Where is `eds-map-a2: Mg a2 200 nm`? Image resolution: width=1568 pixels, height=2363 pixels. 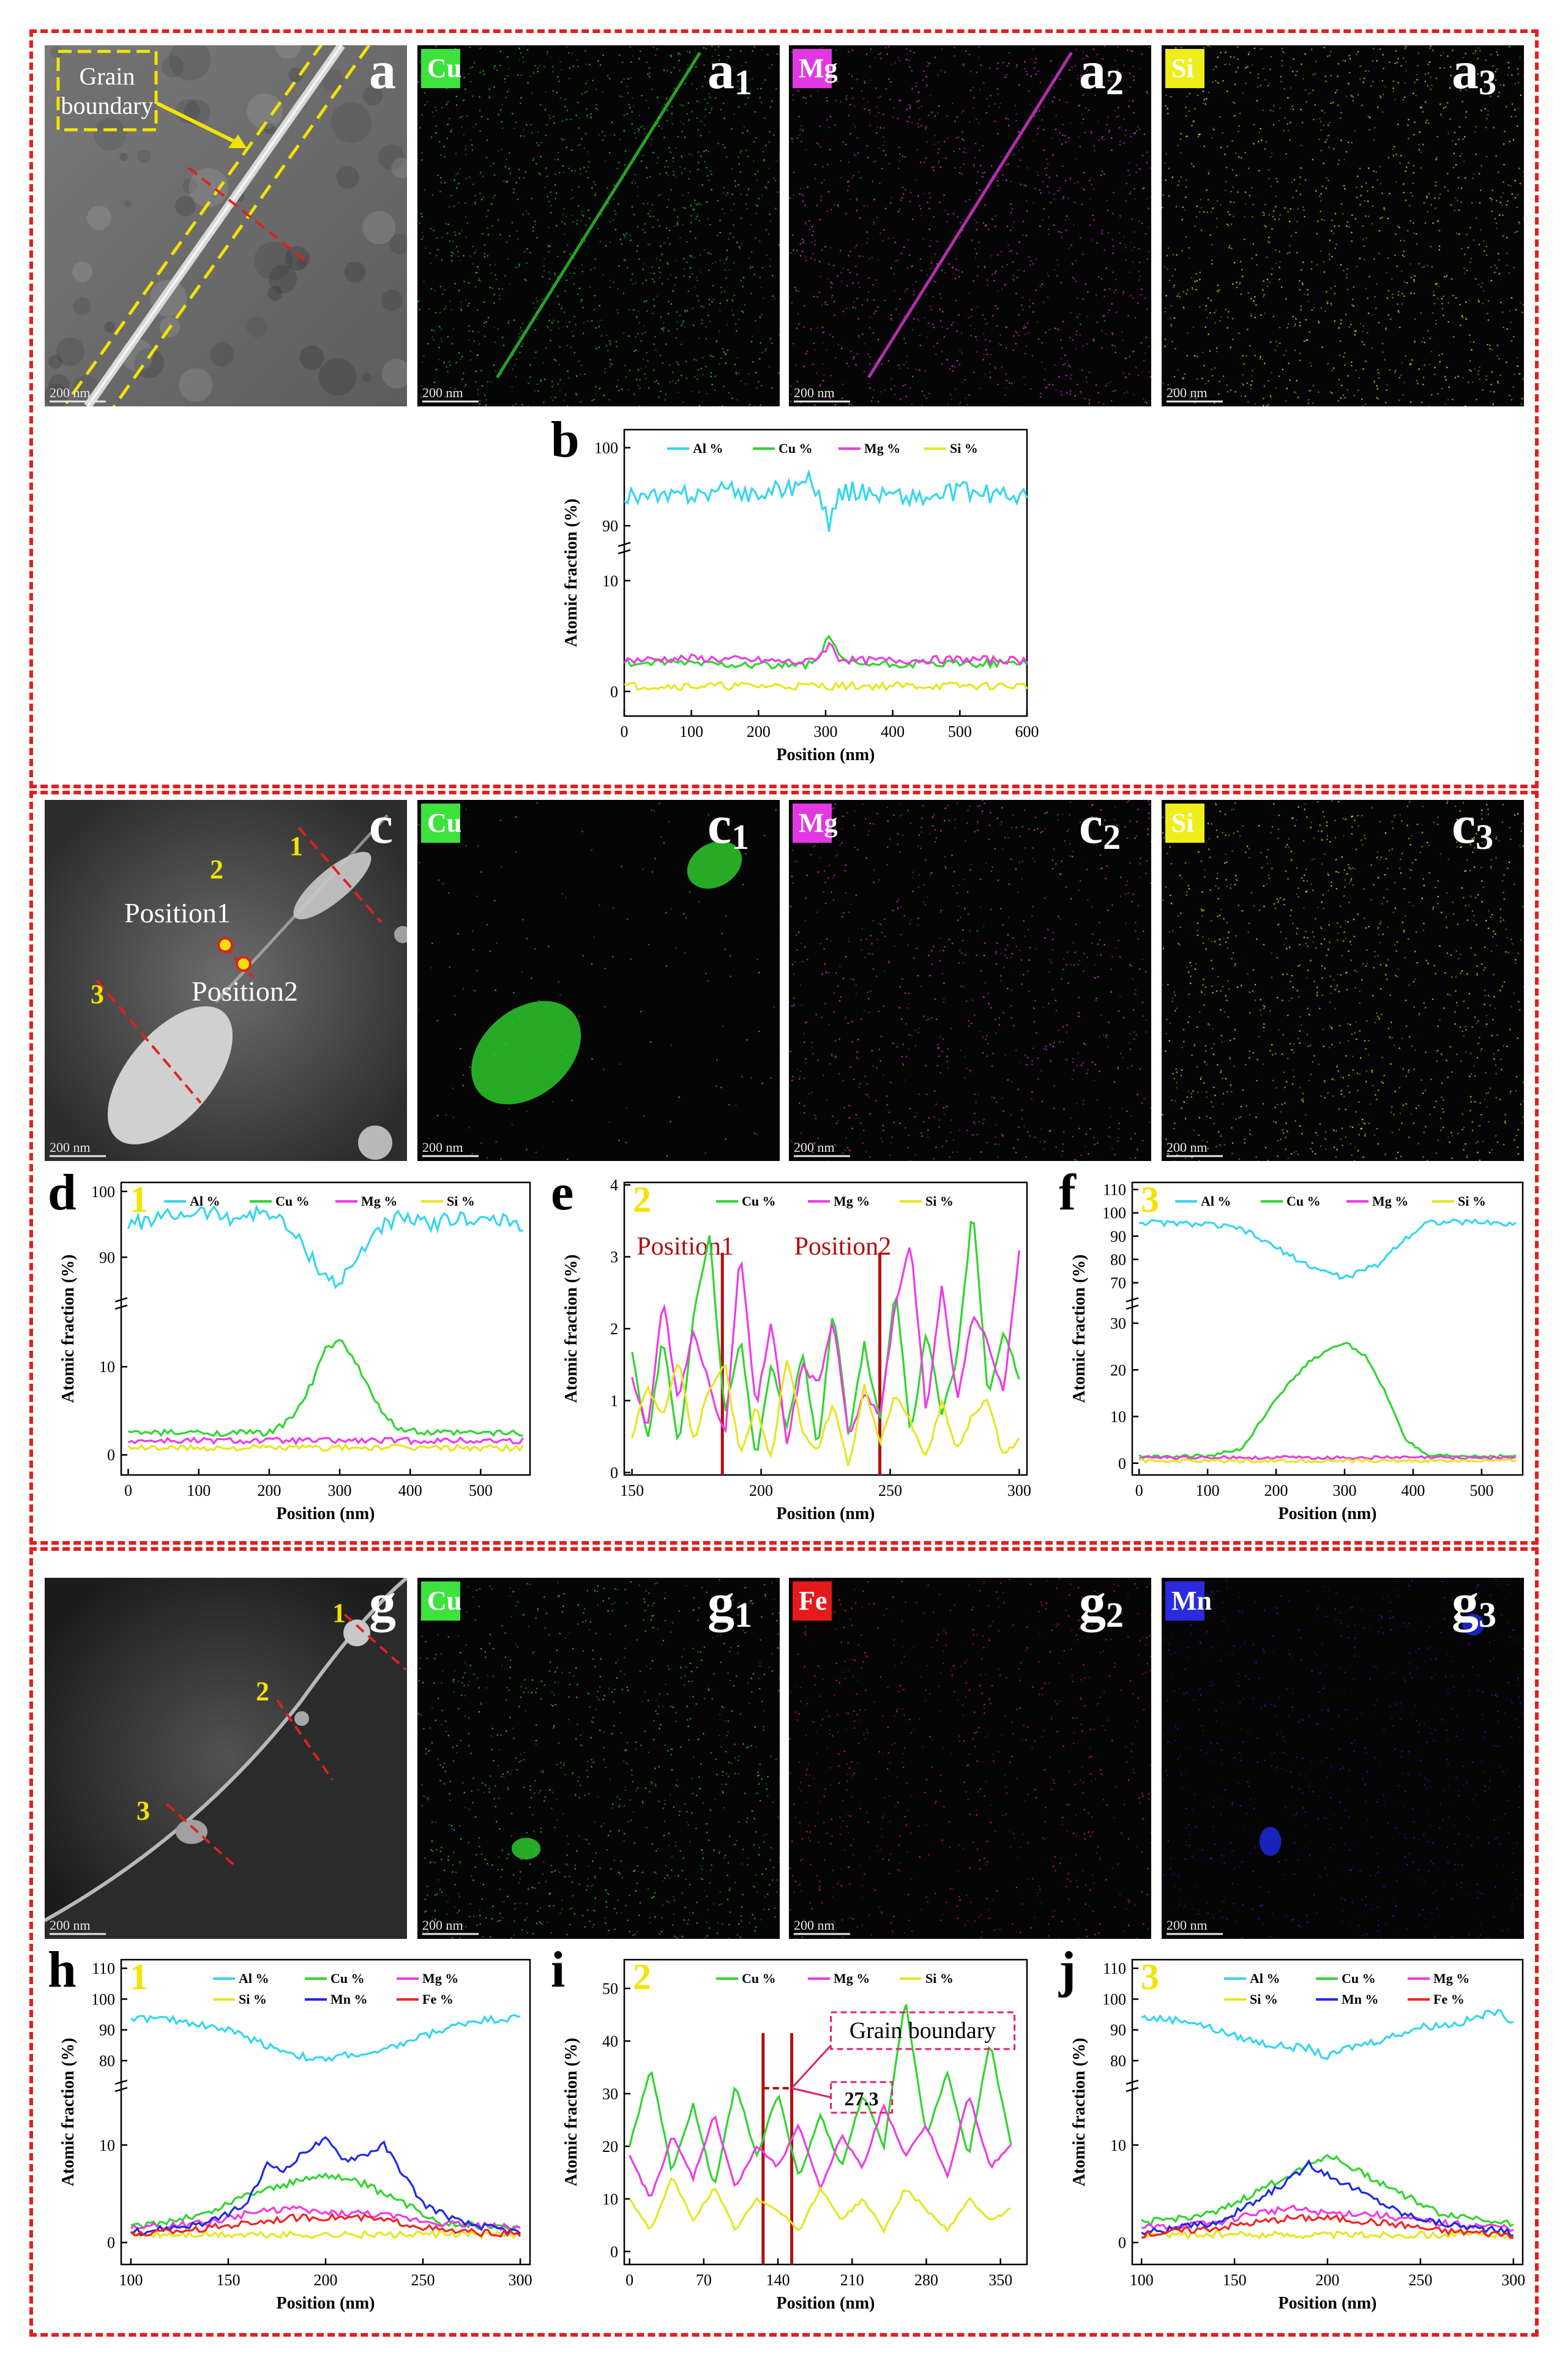
eds-map-a2: Mg a2 200 nm is located at coordinates (970, 225).